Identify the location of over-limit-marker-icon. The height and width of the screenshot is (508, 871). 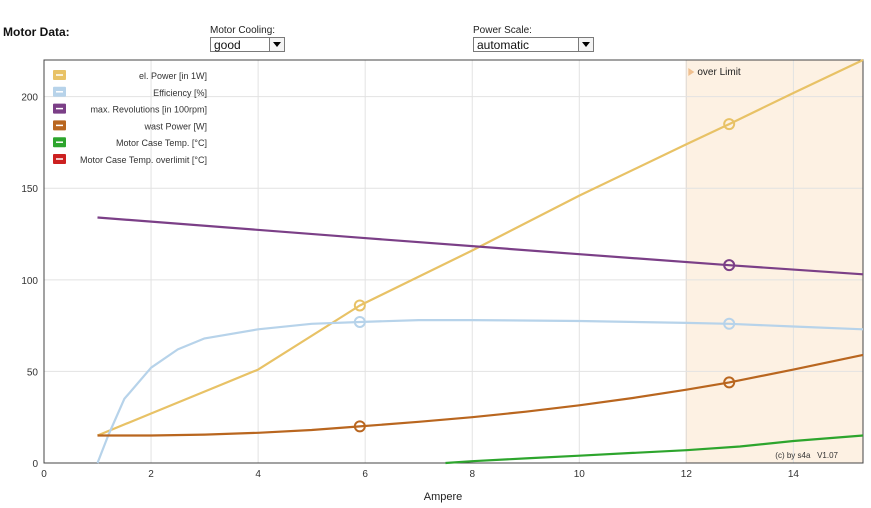
(691, 72).